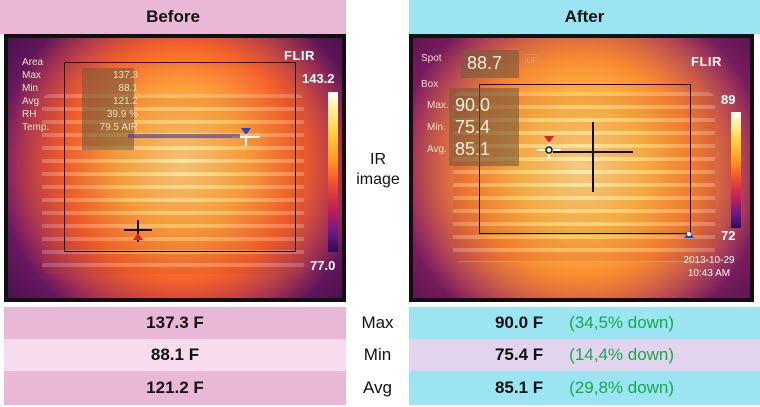 The height and width of the screenshot is (407, 760). I want to click on before-area-box, so click(180, 157).